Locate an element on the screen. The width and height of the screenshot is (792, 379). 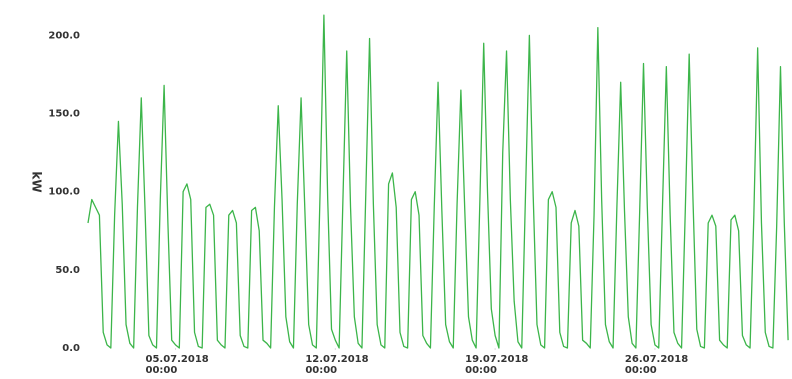
x-tick-label: 12.07.2018 00:00 is located at coordinates (337, 365).